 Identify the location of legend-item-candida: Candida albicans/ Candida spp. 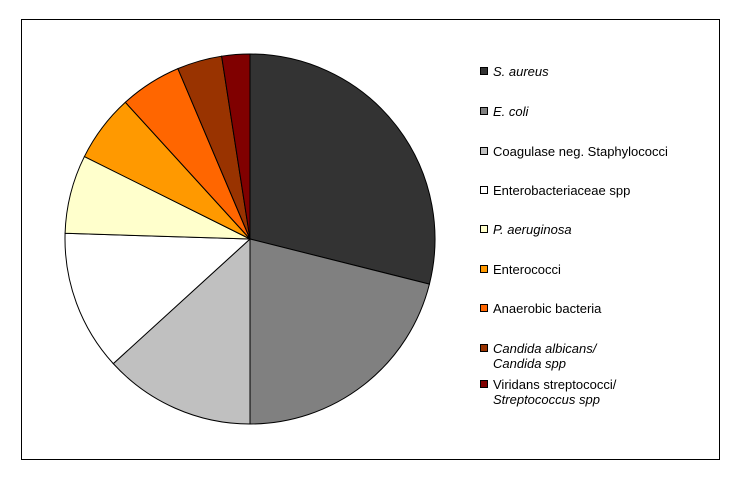
(538, 356).